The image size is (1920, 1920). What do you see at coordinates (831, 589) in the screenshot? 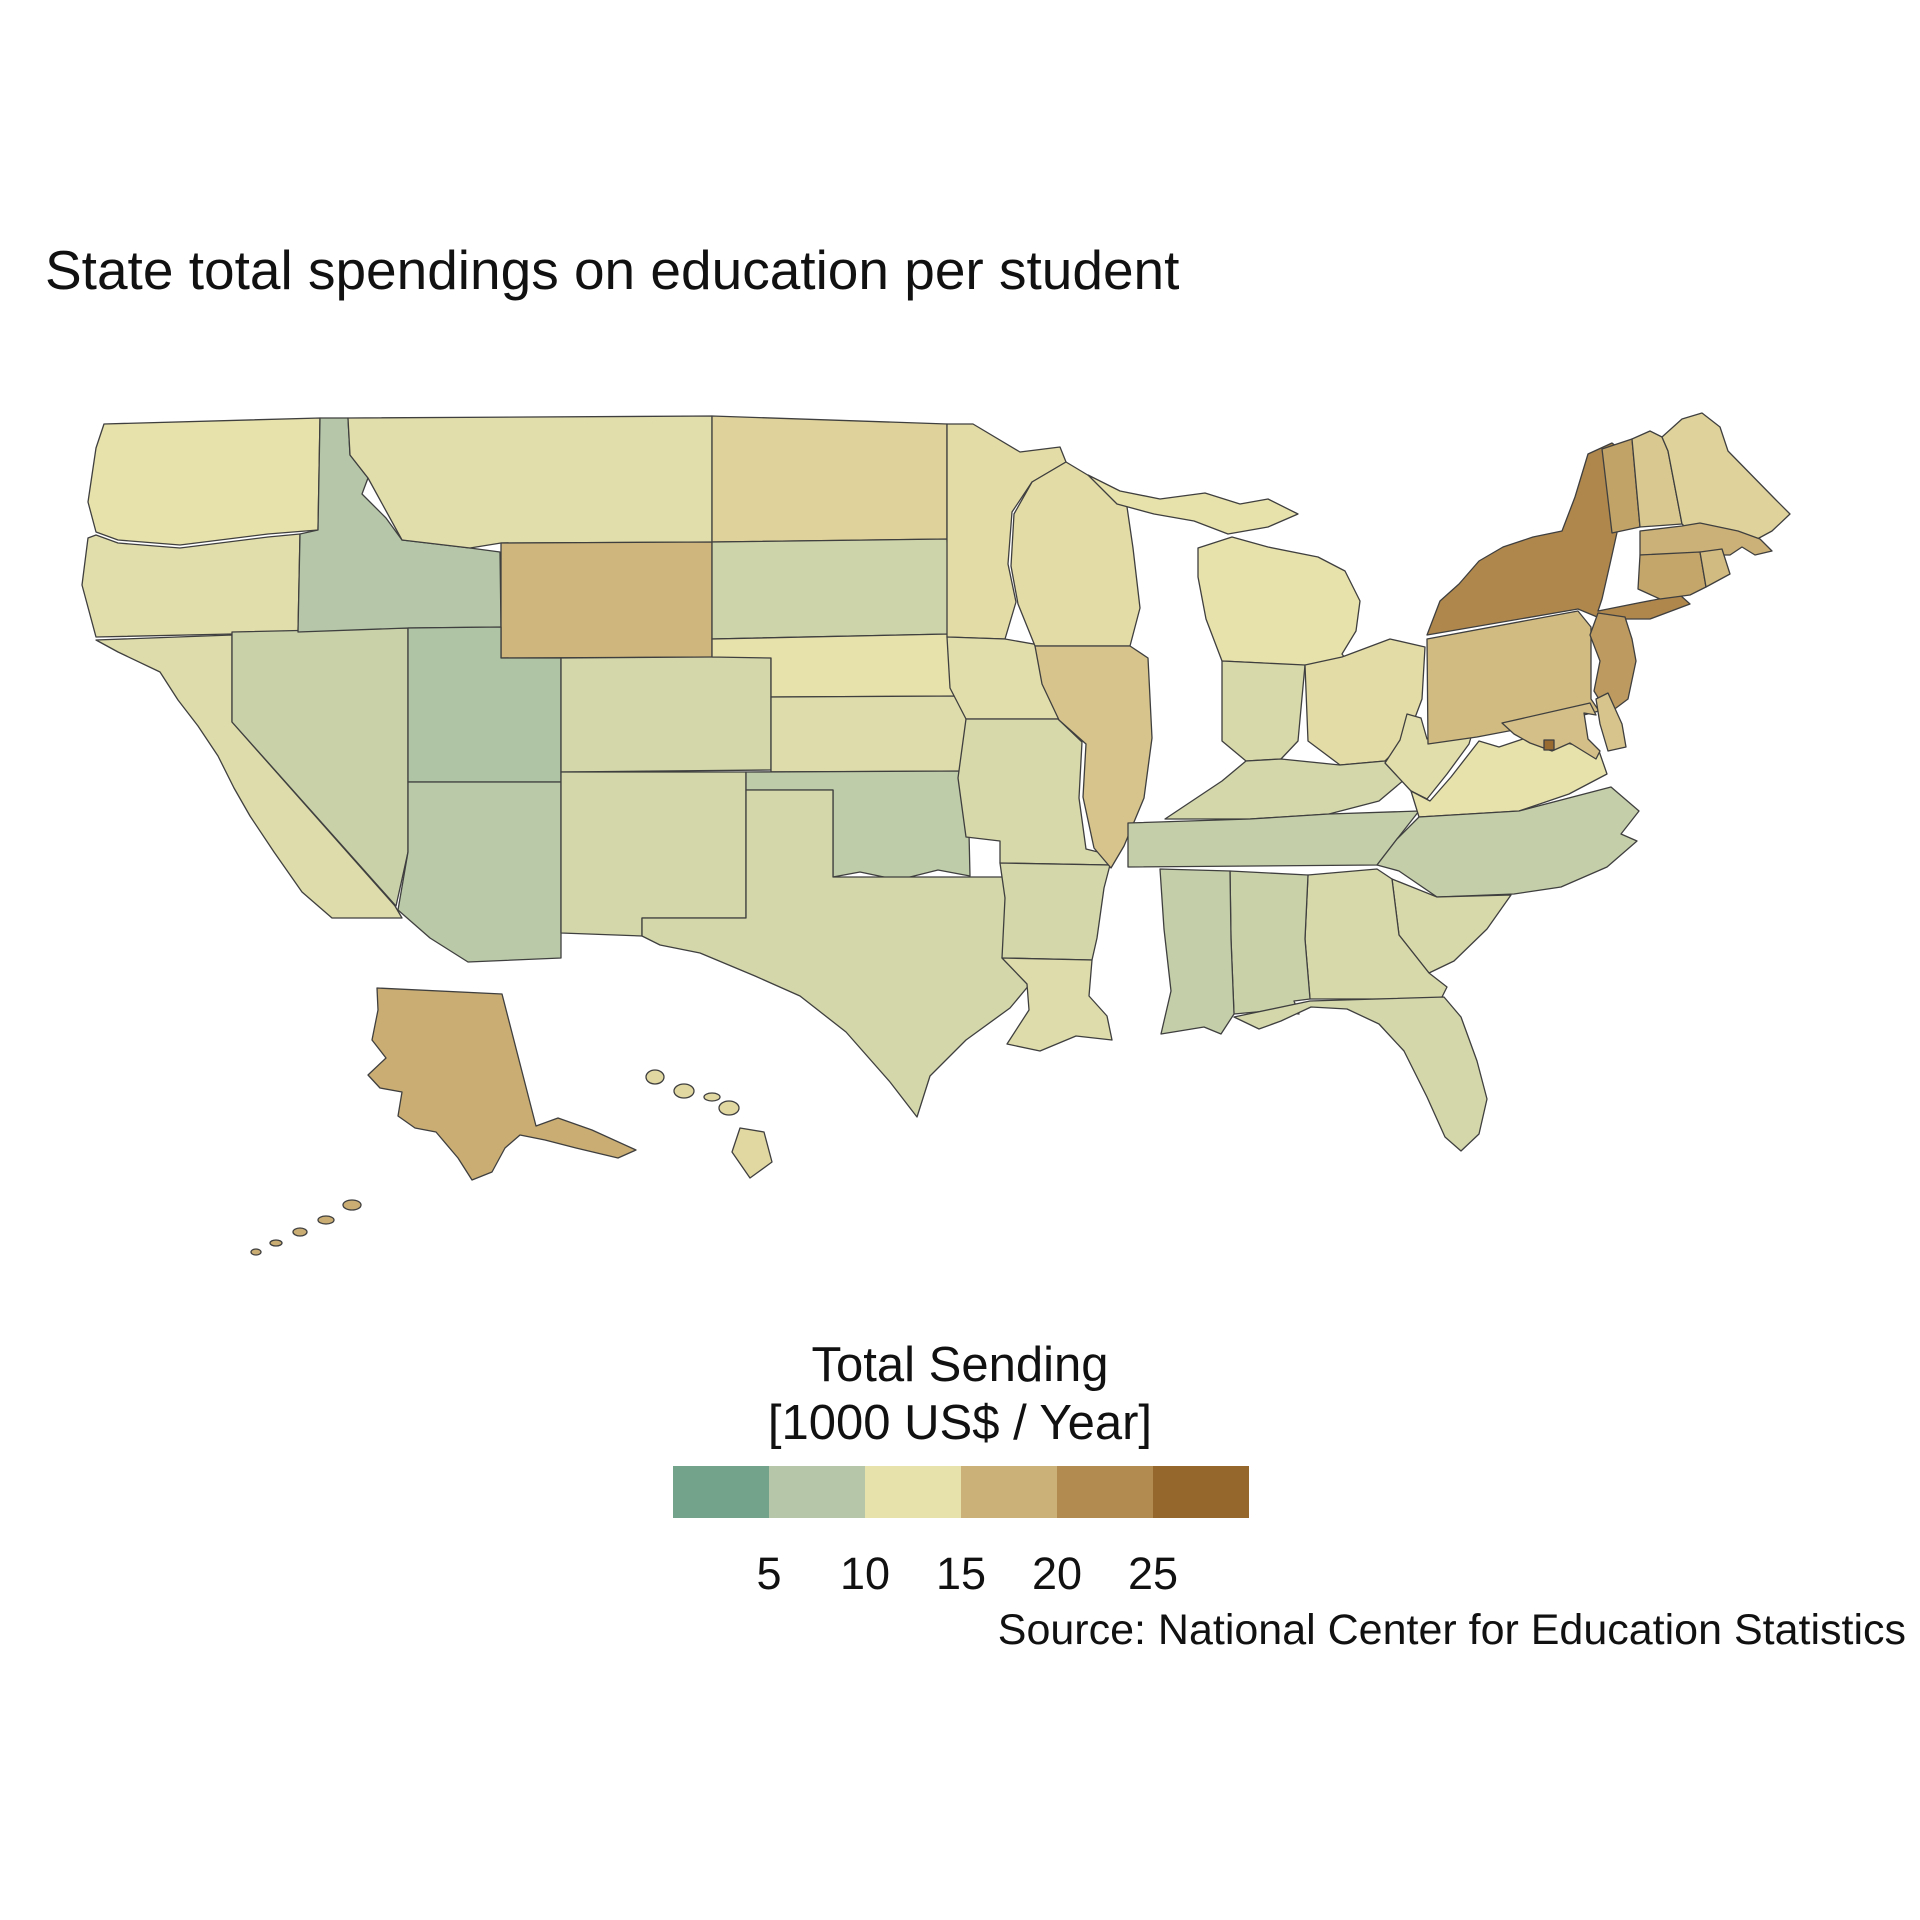
I see `state-south-dakota` at bounding box center [831, 589].